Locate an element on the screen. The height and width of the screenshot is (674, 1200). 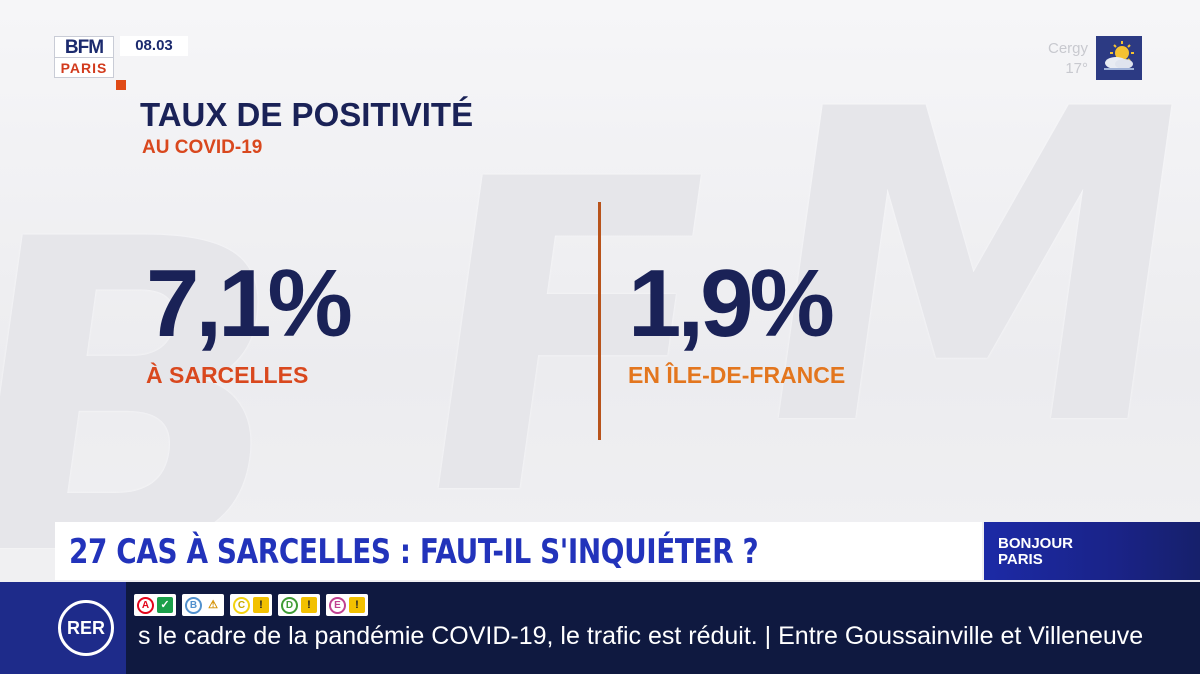
rer-line-letter: D is located at coordinates (289, 605).